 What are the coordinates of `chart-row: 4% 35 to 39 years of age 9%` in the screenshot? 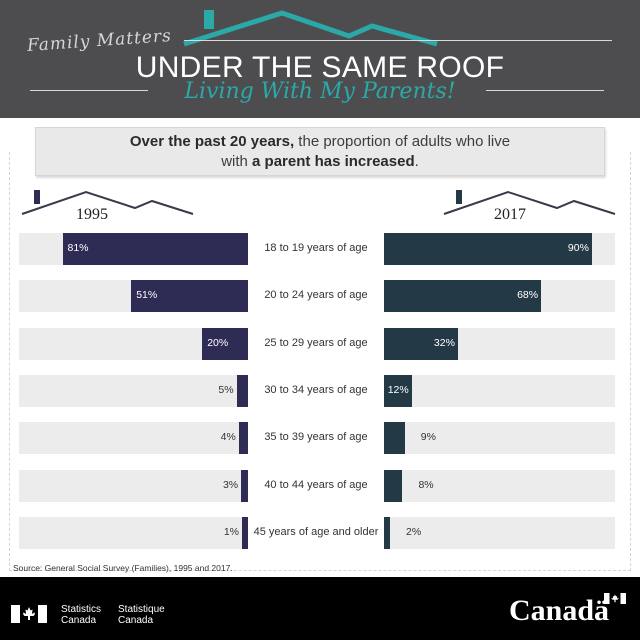 It's located at (320, 438).